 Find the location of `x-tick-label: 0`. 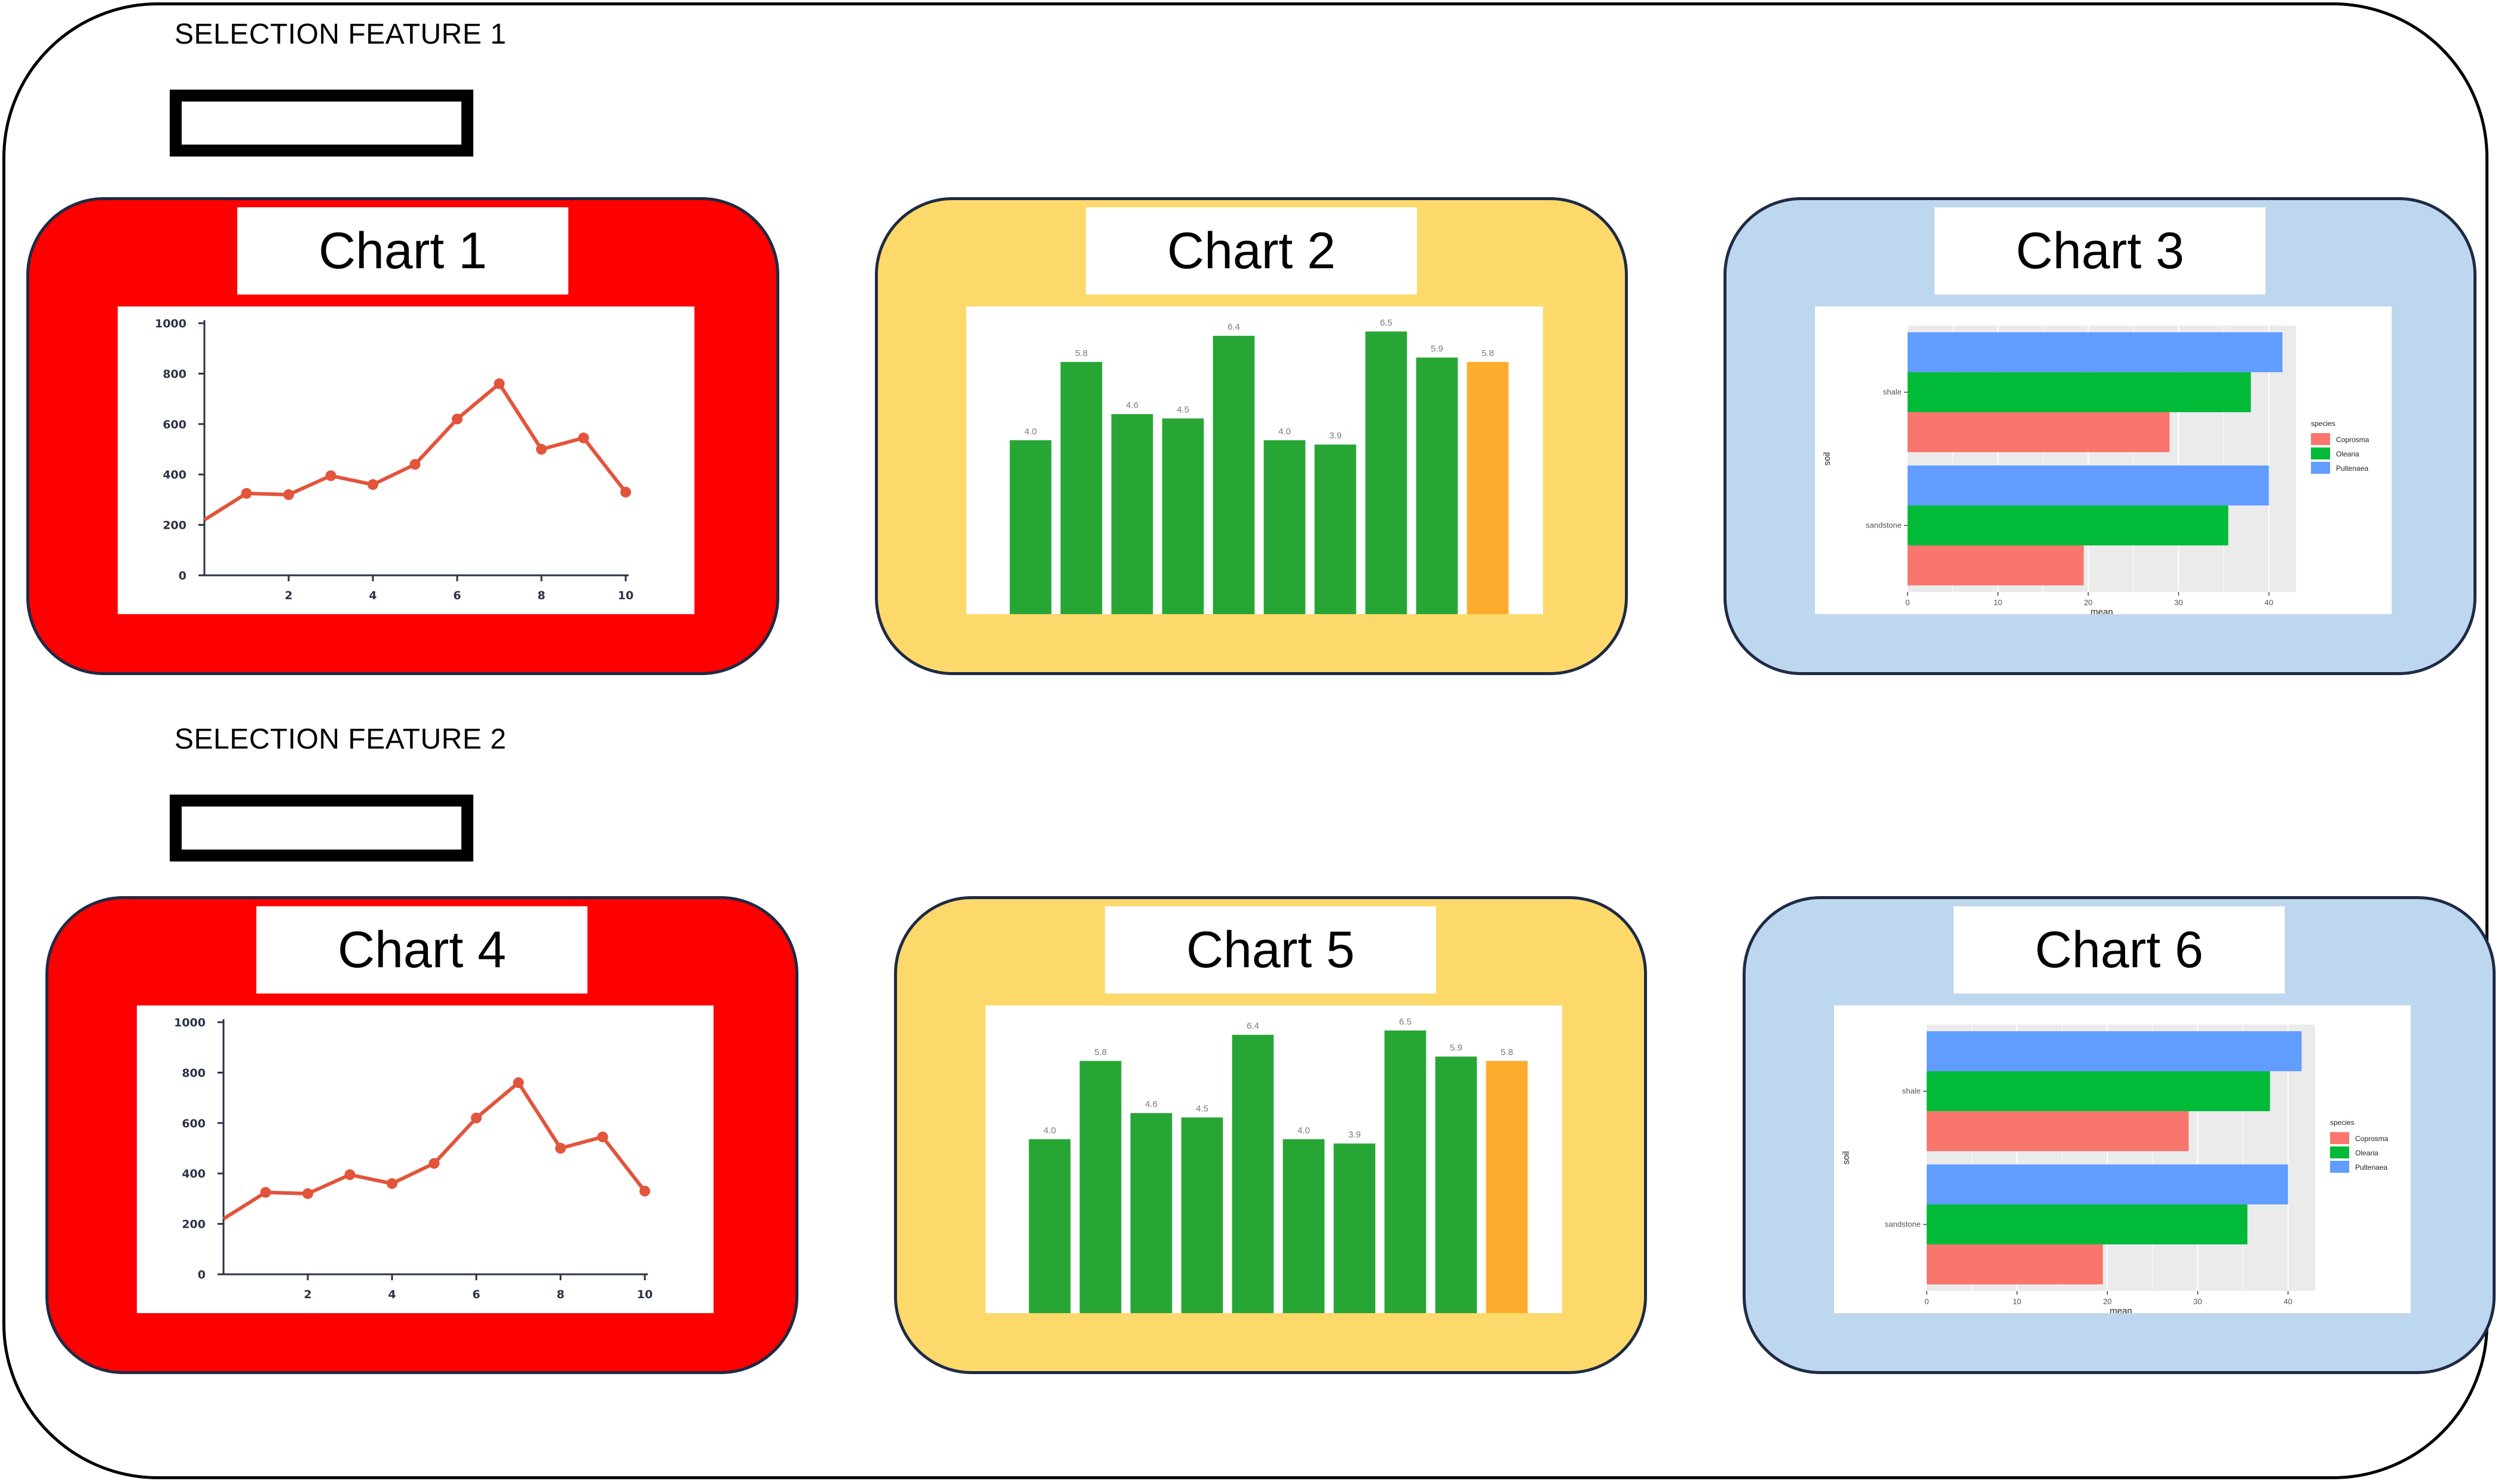

x-tick-label: 0 is located at coordinates (1907, 602).